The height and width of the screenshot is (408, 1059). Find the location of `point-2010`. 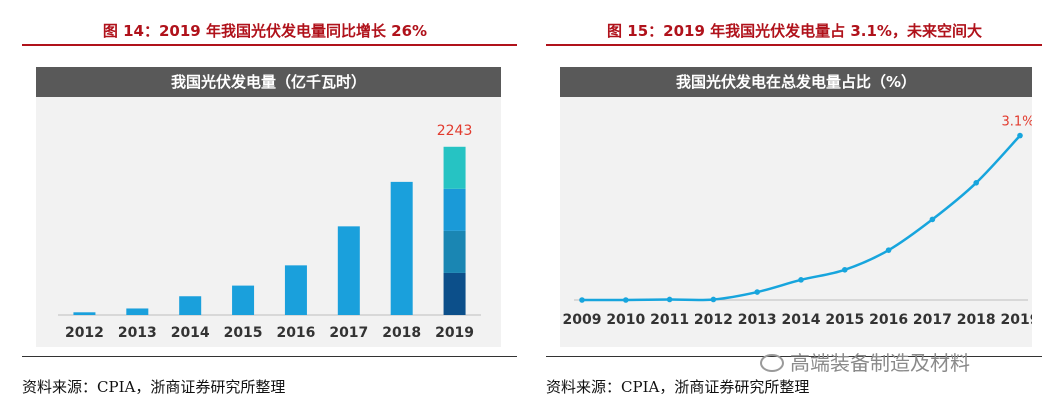

point-2010 is located at coordinates (626, 300).